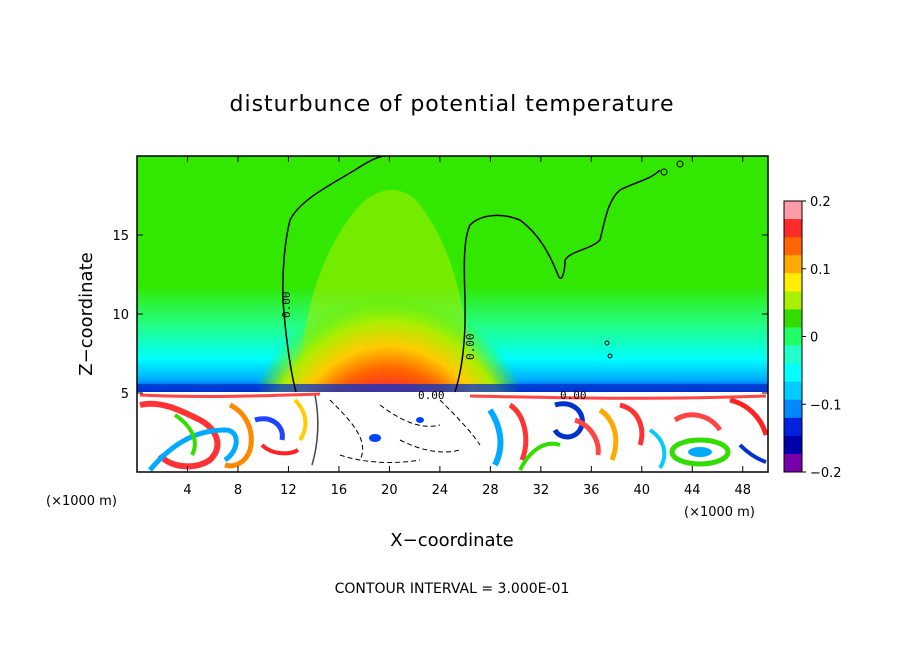 Image resolution: width=904 pixels, height=654 pixels. Describe the element at coordinates (286, 305) in the screenshot. I see `contour-label-left: 0.00` at that location.